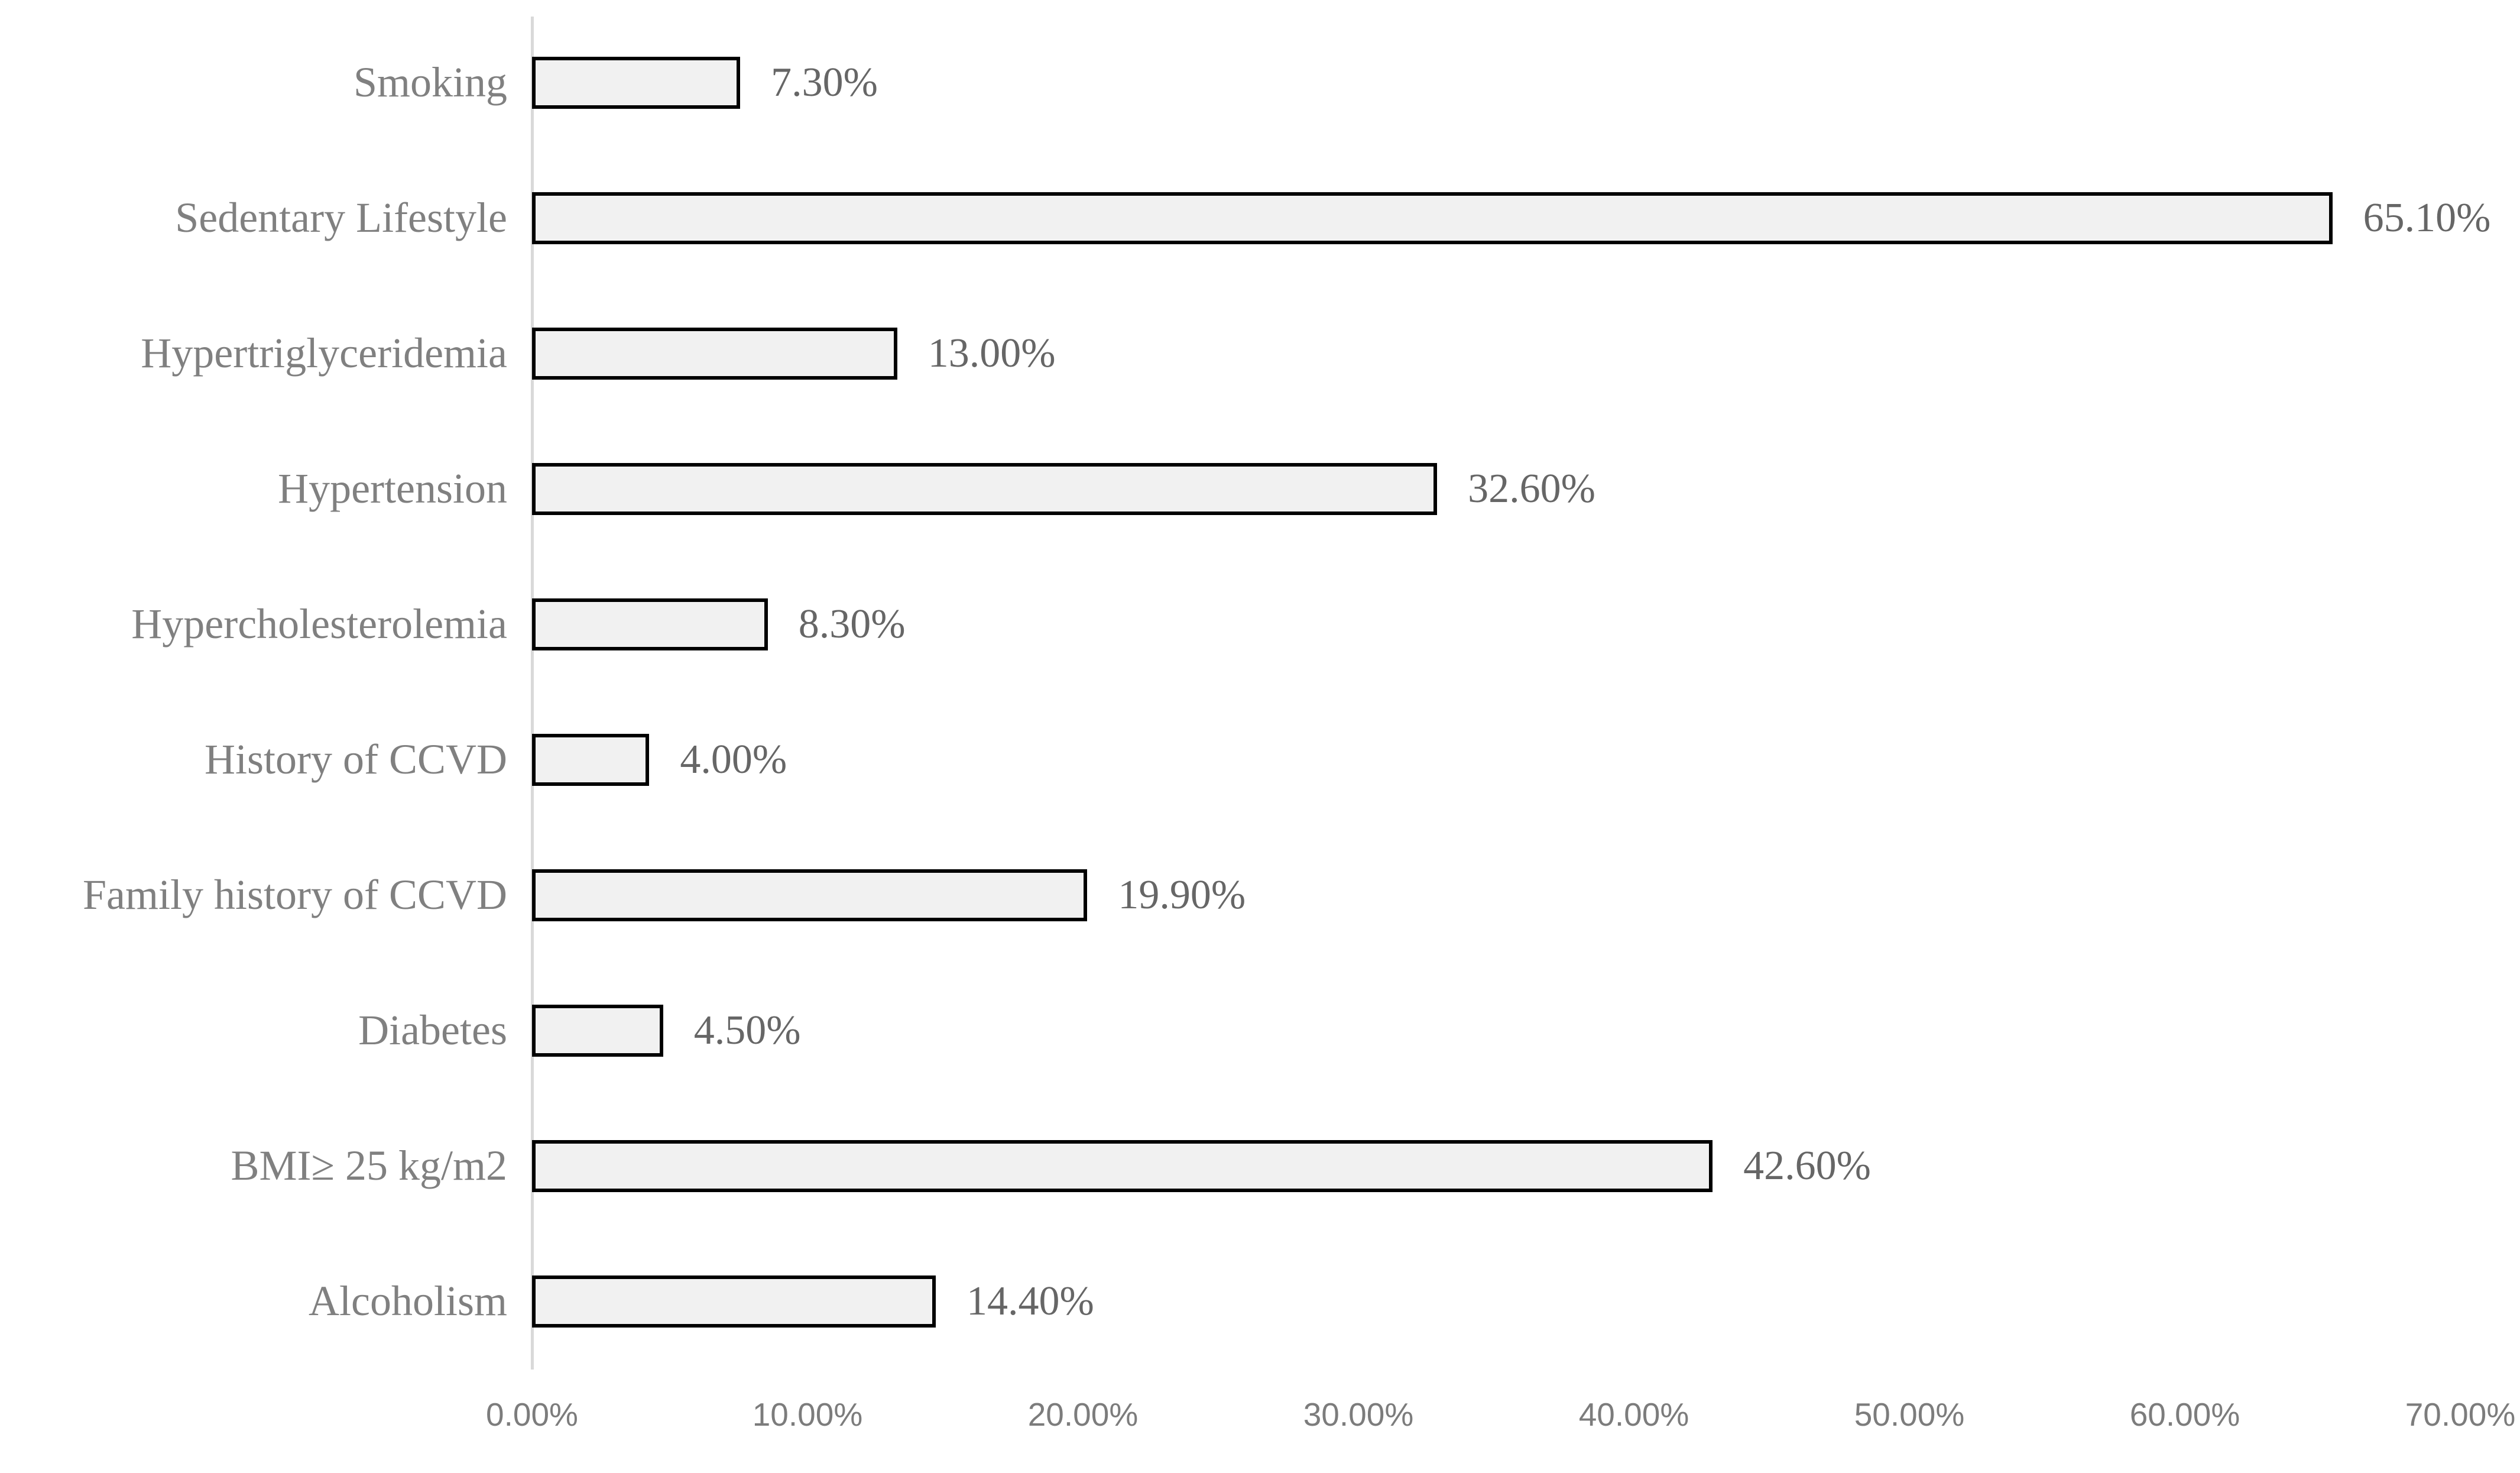 The image size is (2520, 1473). I want to click on chart-row: Hypercholesterolemia 8.30%, so click(1230, 624).